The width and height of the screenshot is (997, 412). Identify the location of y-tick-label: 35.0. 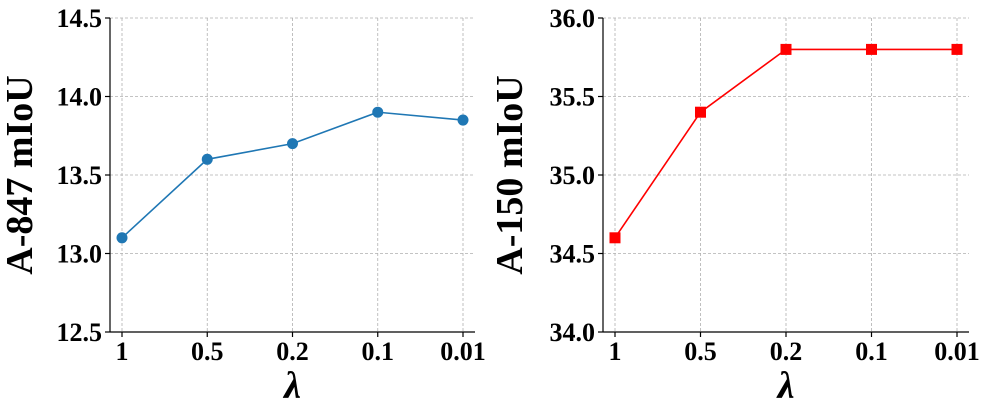
(573, 175).